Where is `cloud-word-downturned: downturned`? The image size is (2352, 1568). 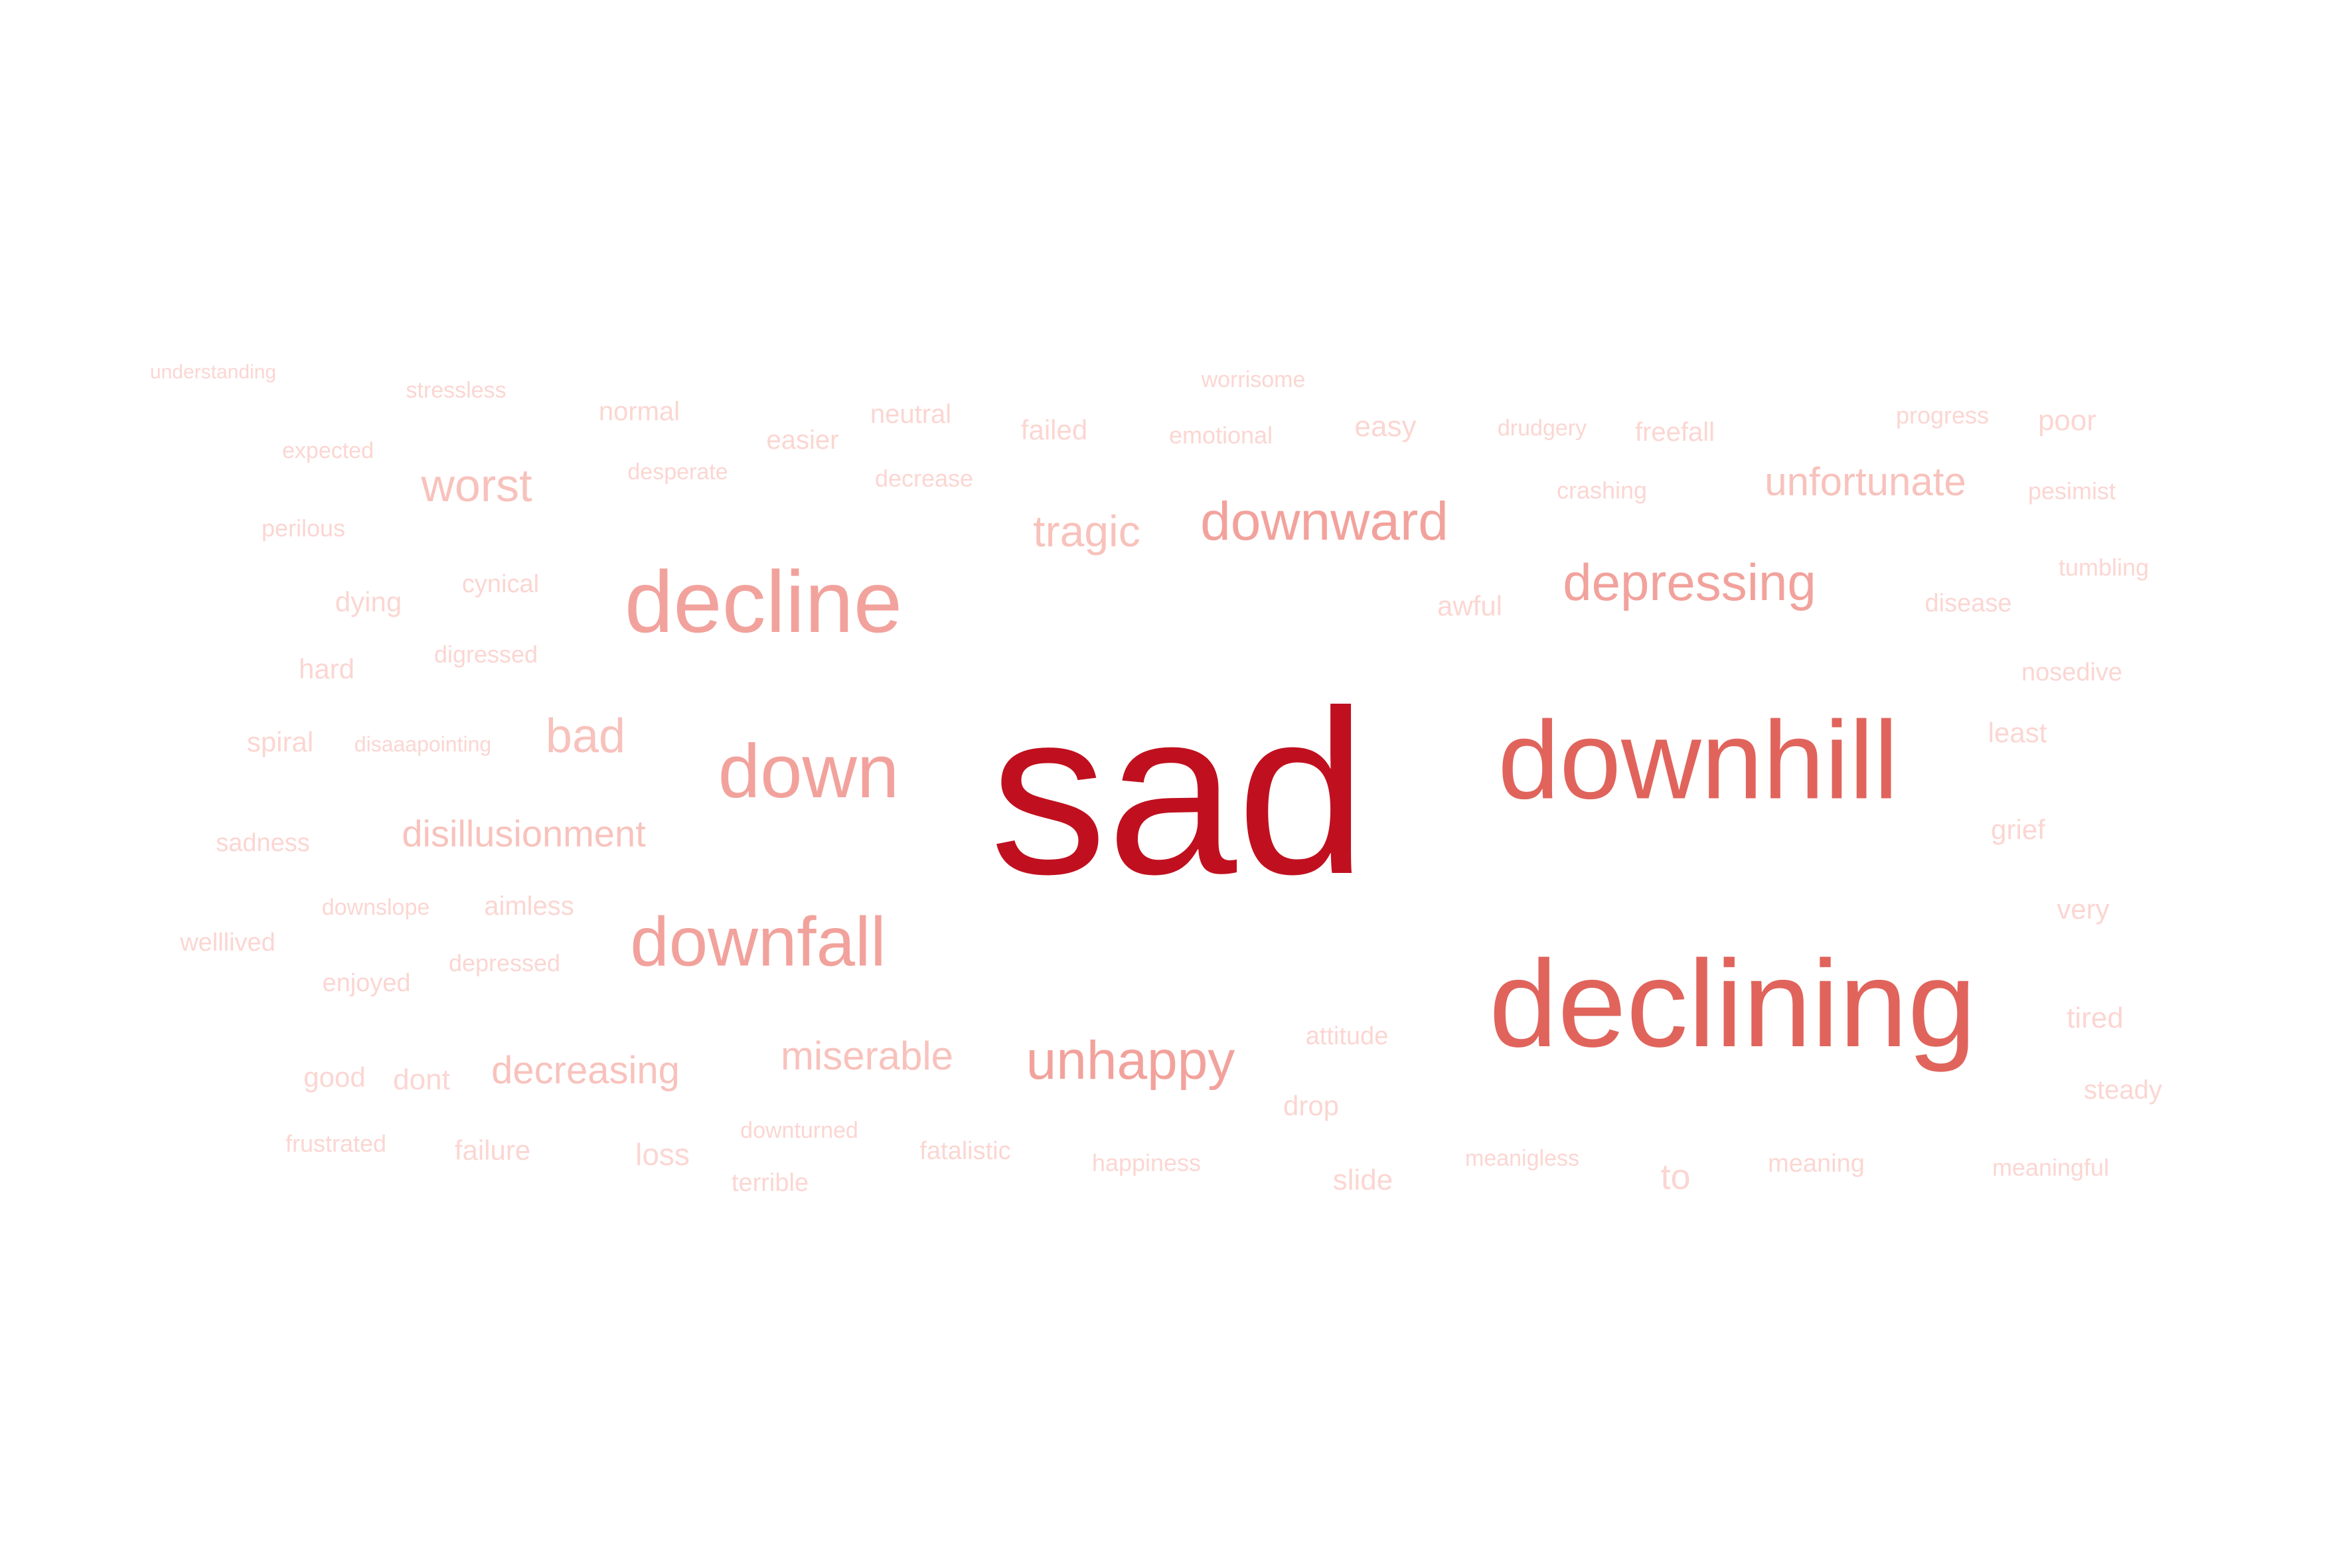
cloud-word-downturned: downturned is located at coordinates (799, 1131).